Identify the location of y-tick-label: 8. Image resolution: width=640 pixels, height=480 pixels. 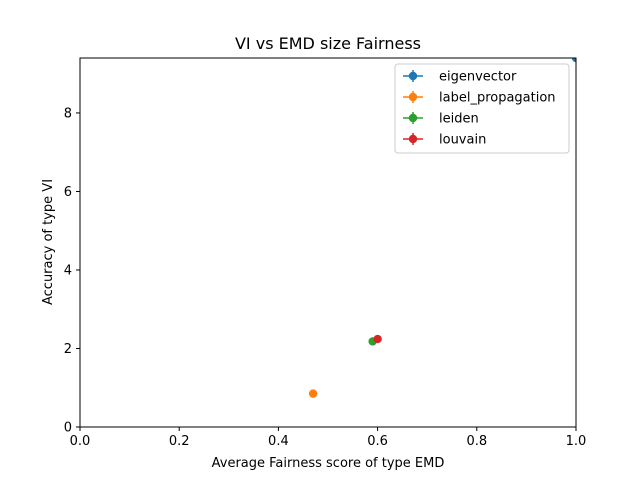
(68, 113).